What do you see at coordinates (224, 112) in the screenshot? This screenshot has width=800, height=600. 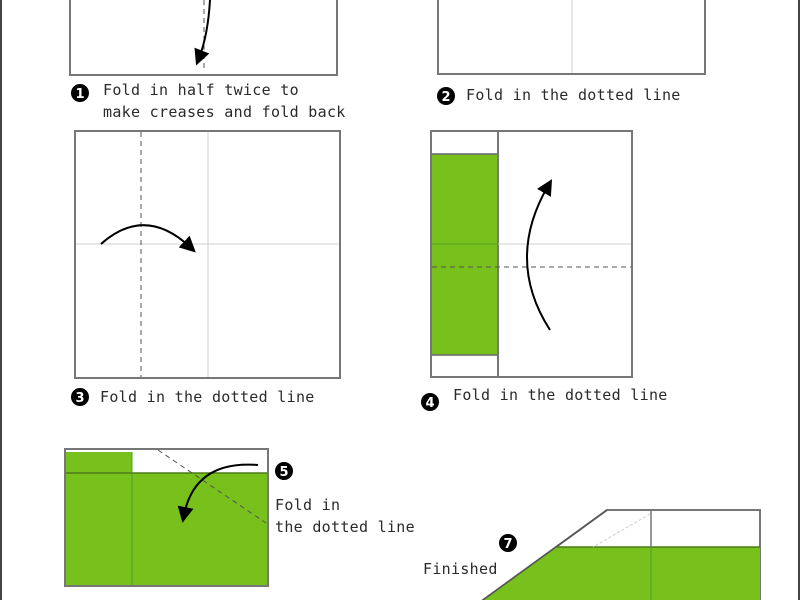 I see `step-1-text-line-2: make creases and fold back` at bounding box center [224, 112].